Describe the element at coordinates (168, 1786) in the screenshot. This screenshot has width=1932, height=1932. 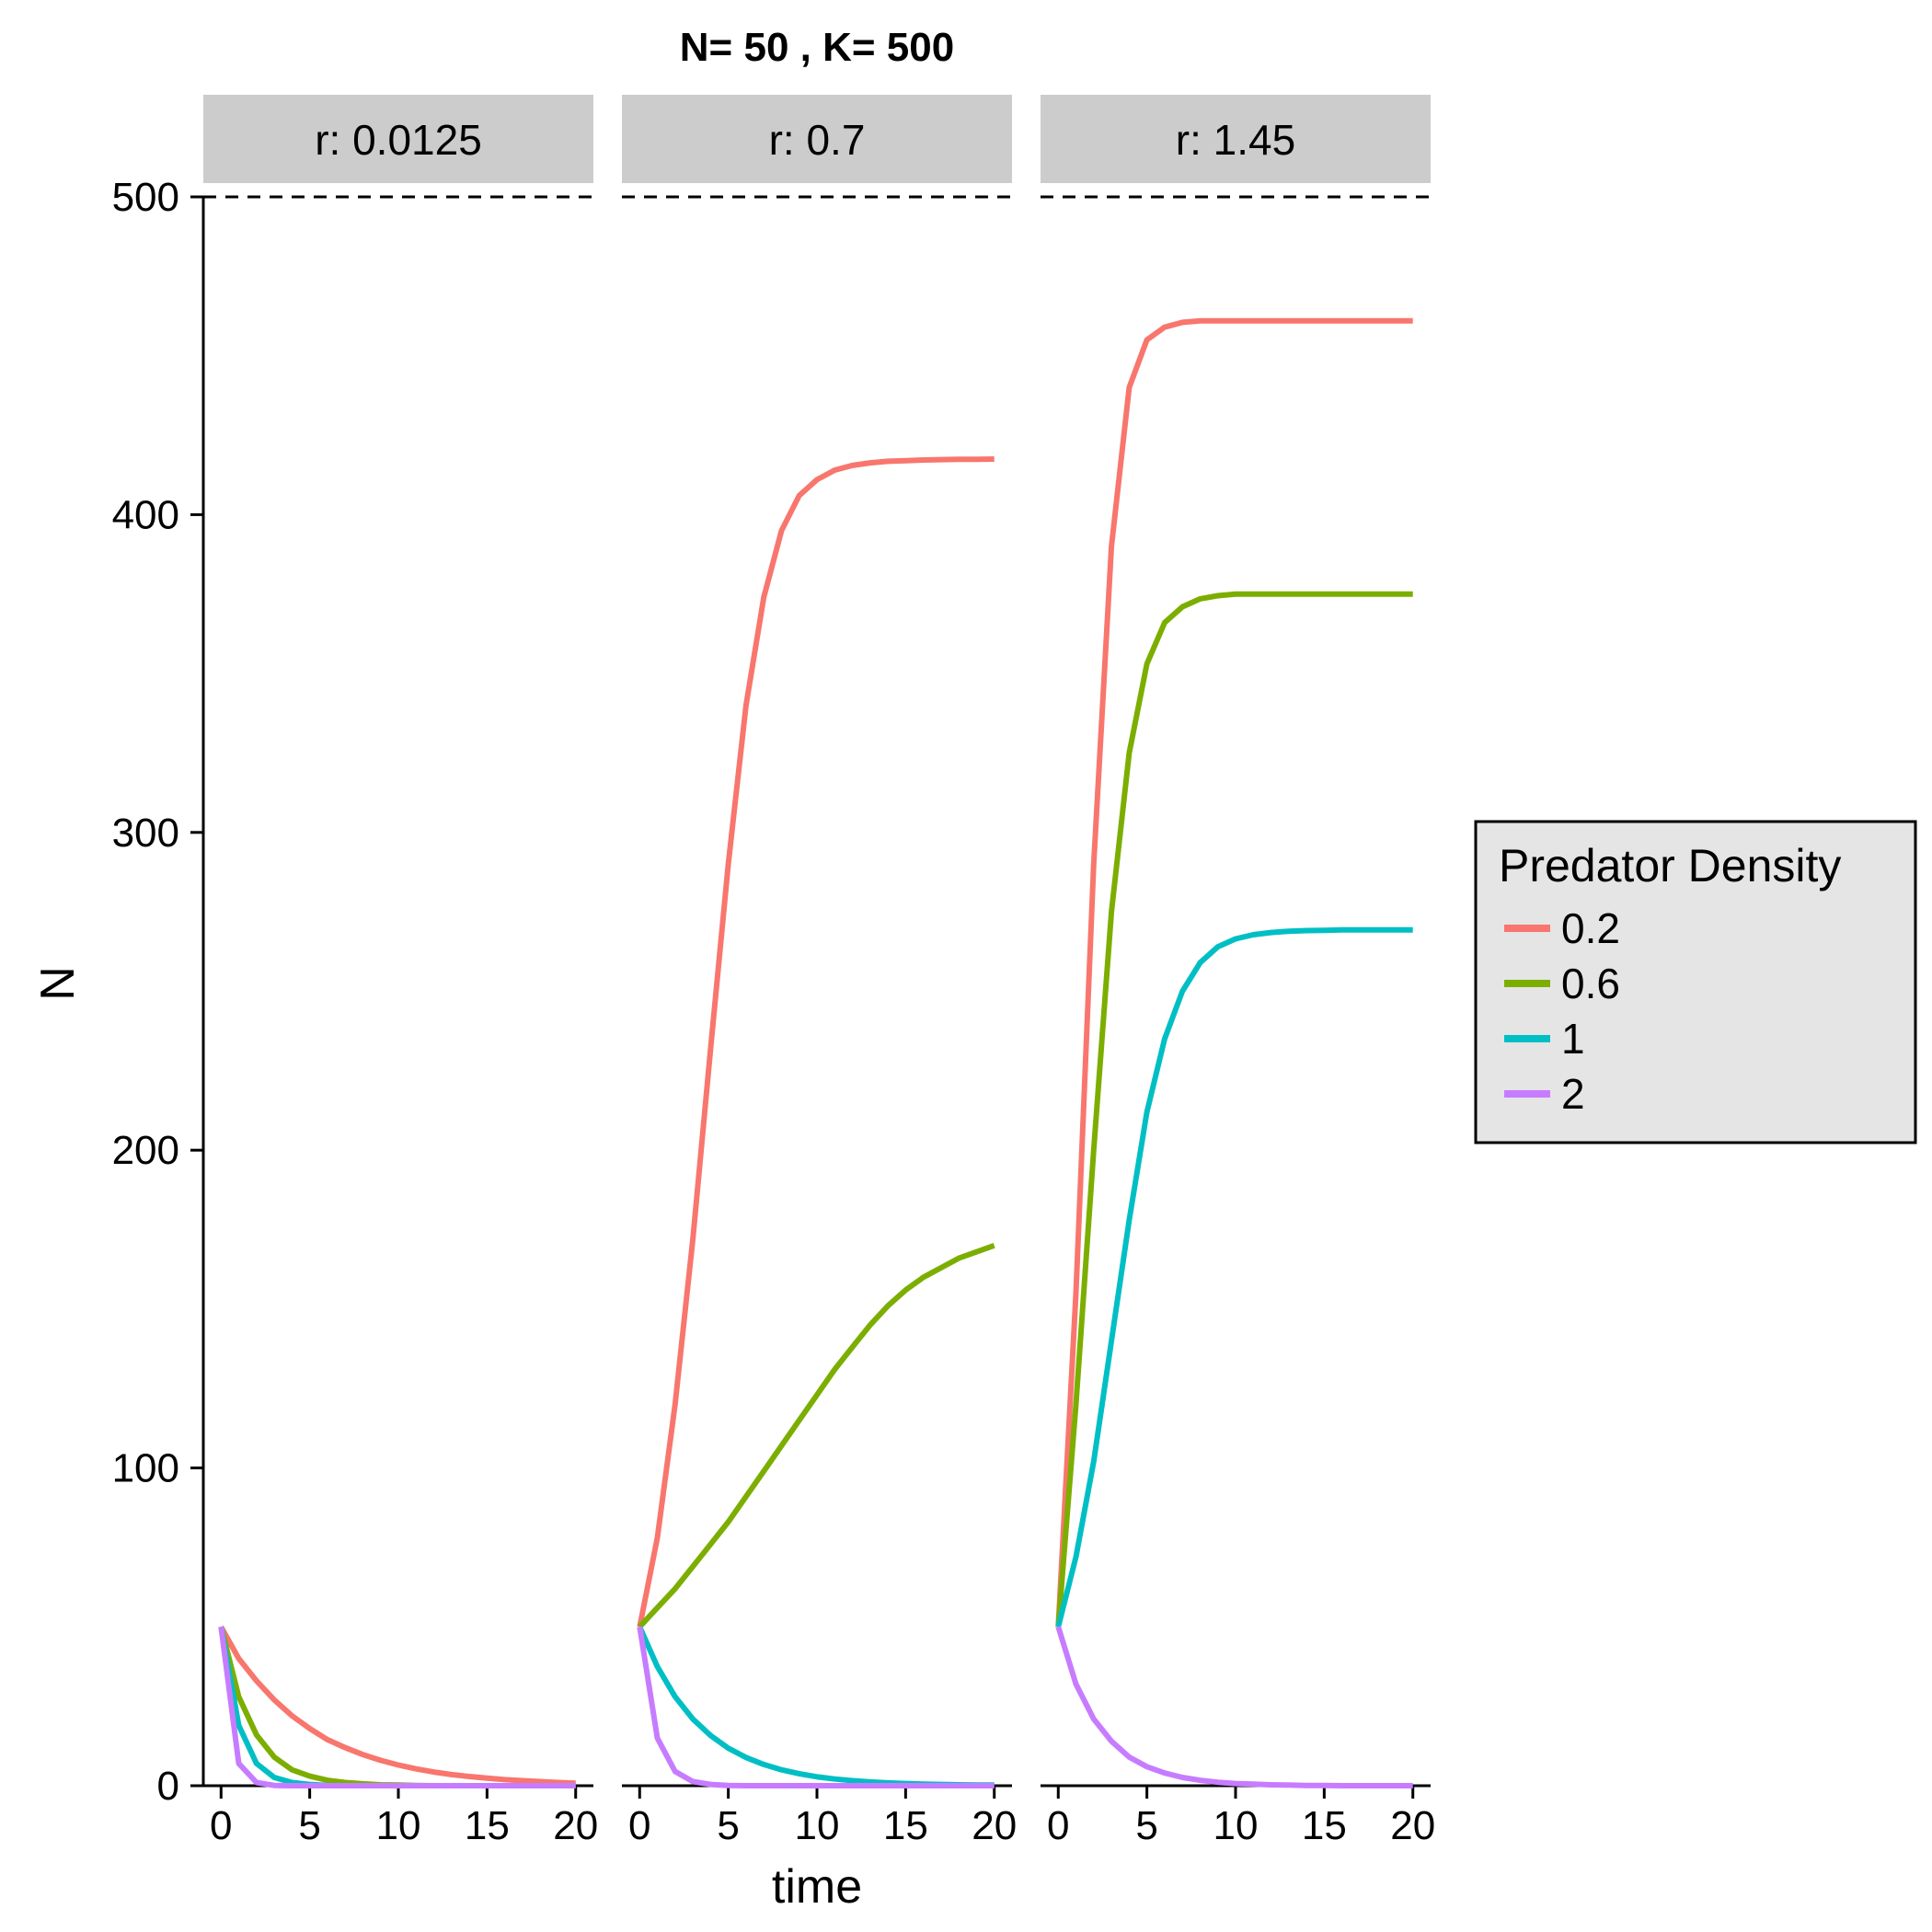
I see `y-tick-label: 0` at that location.